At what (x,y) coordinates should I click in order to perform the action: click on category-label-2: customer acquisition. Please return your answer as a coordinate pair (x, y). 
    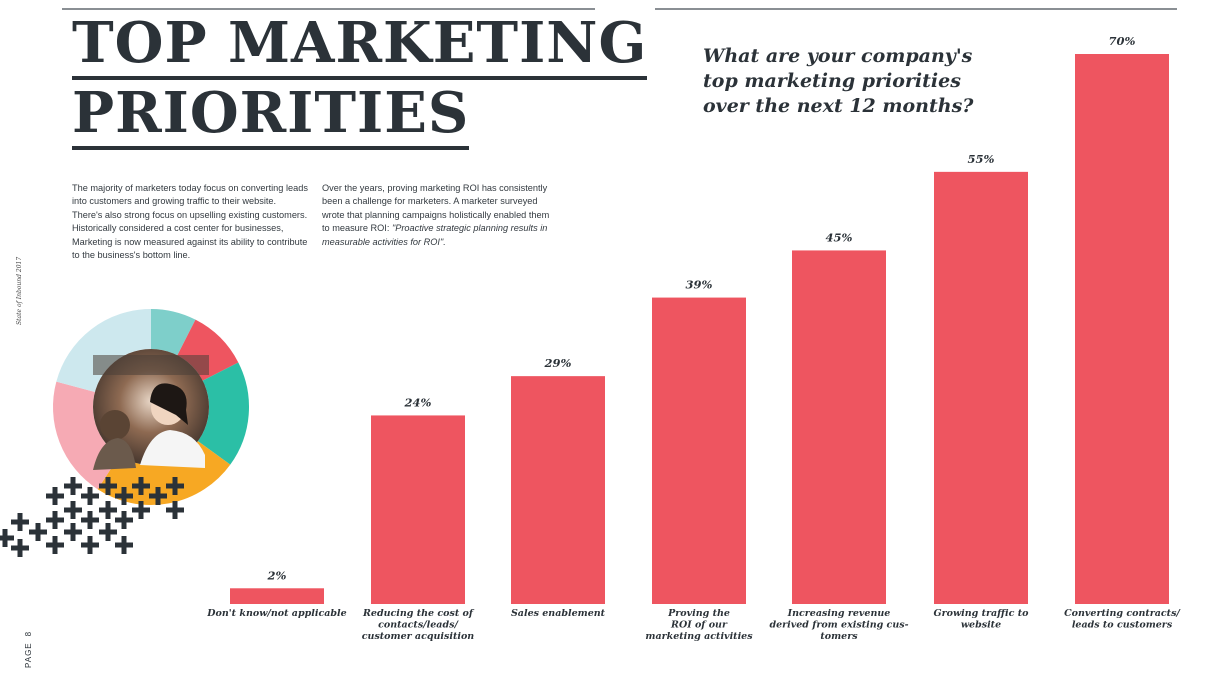
    Looking at the image, I should click on (418, 636).